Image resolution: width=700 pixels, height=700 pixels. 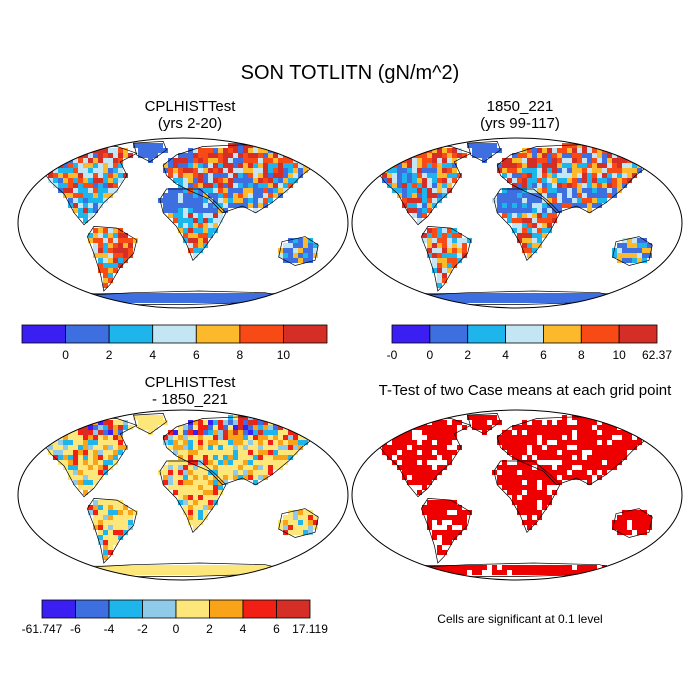 I want to click on map-boundary-diff, so click(x=183, y=495).